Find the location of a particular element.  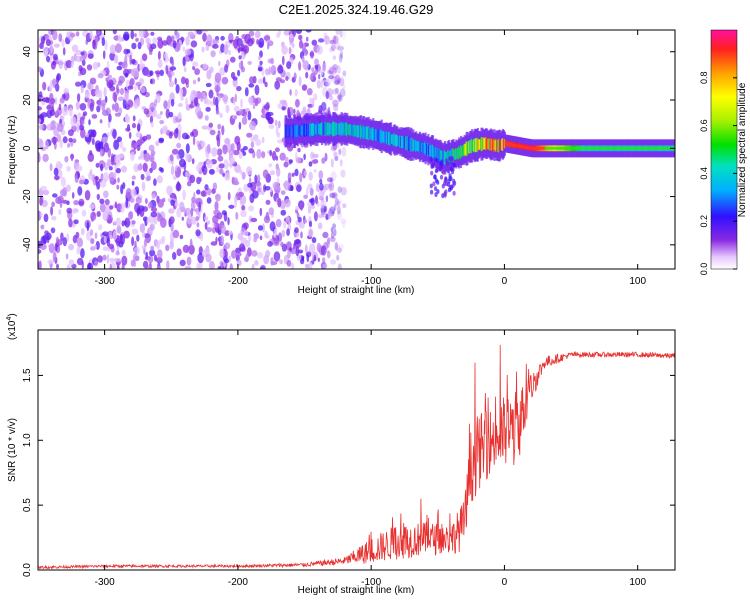

snr-y-tick-label: 0.5 is located at coordinates (27, 505).